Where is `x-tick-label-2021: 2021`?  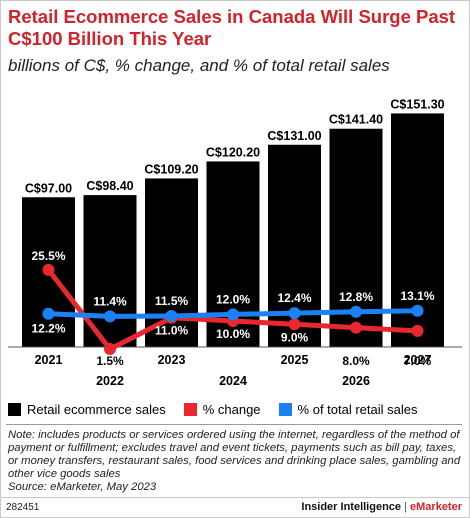
x-tick-label-2021: 2021 is located at coordinates (49, 360).